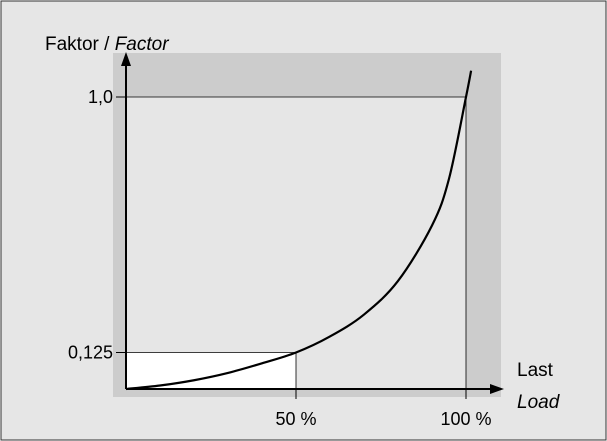  I want to click on y-axis-title-italic: Factor, so click(142, 44).